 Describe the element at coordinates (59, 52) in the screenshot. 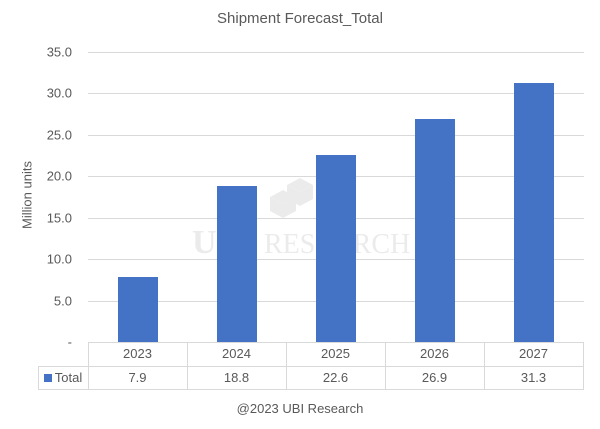

I see `y-tick-label: 35.0` at that location.